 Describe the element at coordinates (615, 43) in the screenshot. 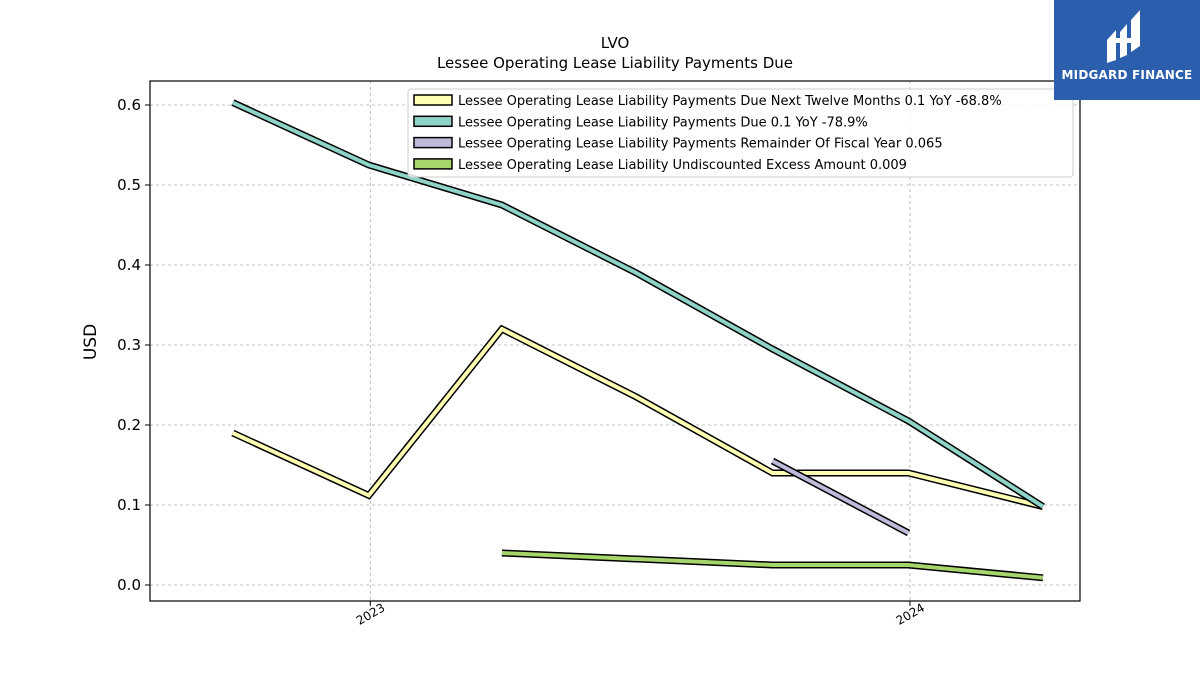

I see `chart-title: LVO` at that location.